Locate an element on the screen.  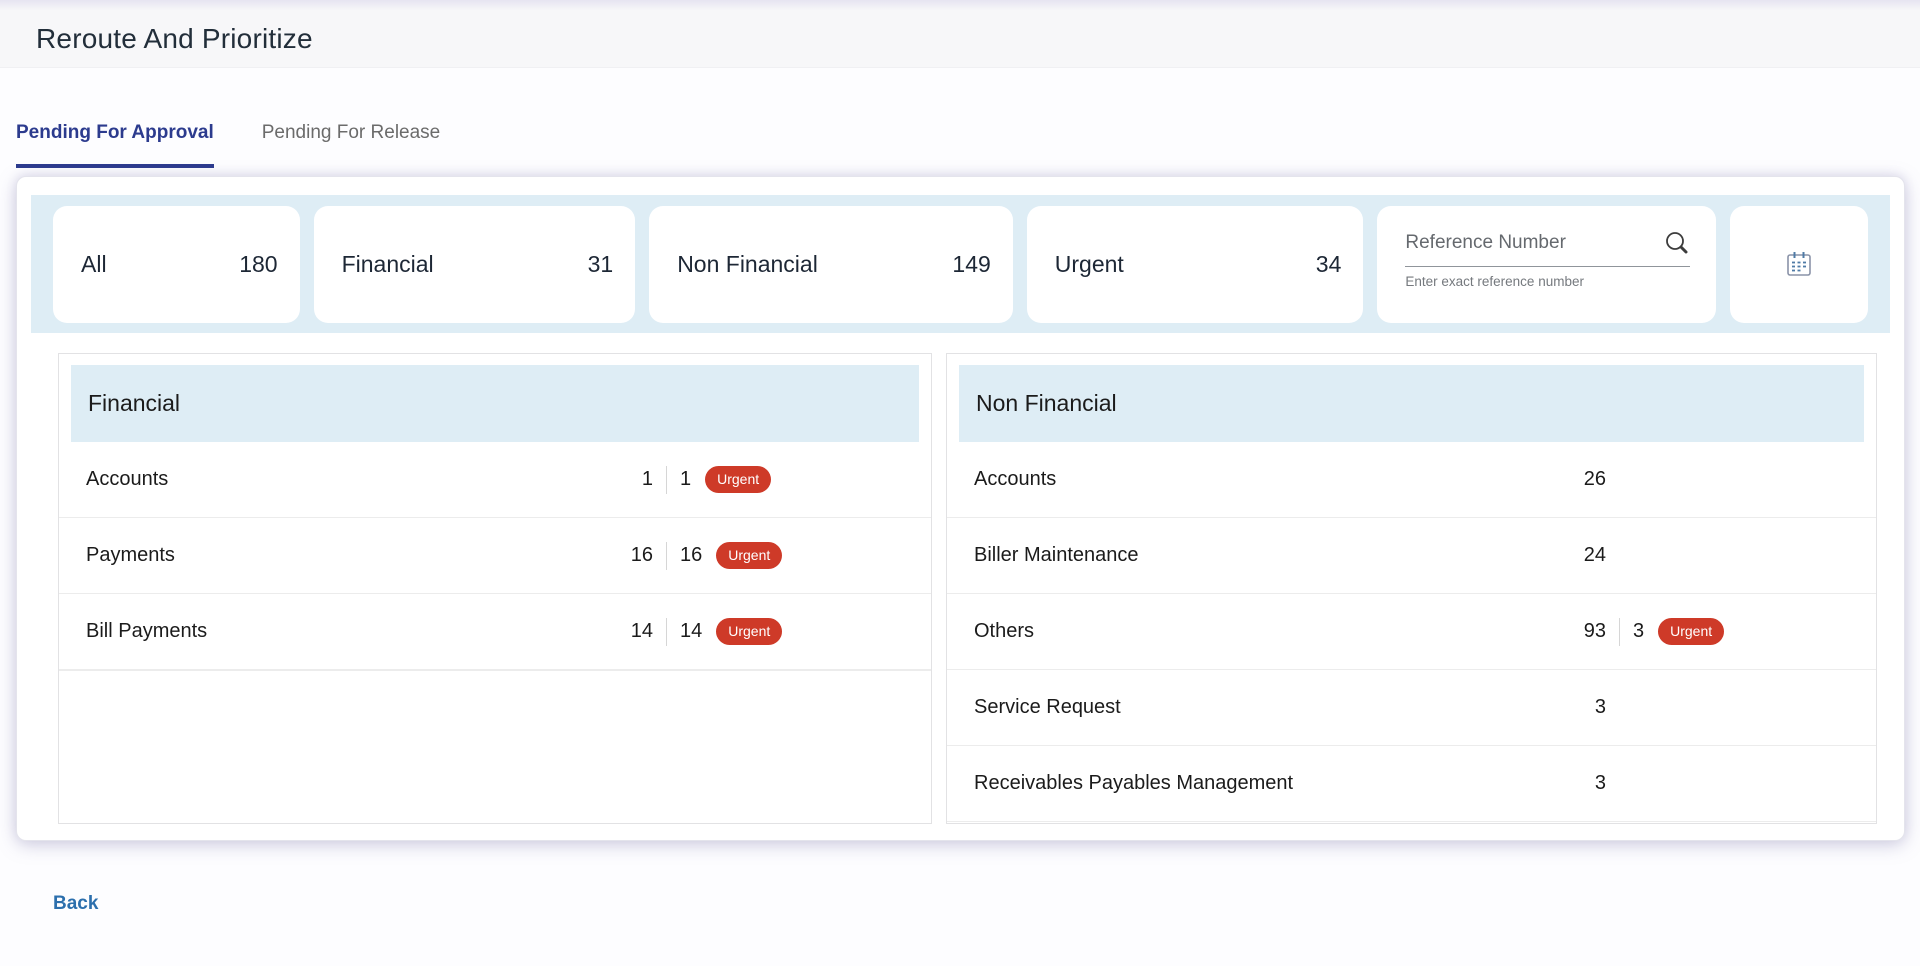
row-label: Service Request is located at coordinates (1047, 707).